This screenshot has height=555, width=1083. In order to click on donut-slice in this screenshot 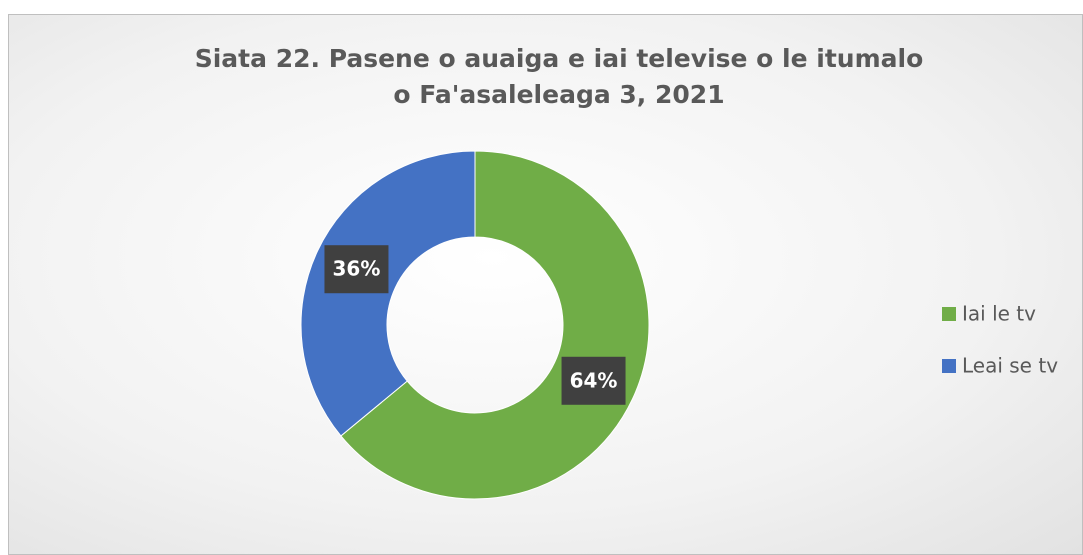, I will do `click(388, 293)`.